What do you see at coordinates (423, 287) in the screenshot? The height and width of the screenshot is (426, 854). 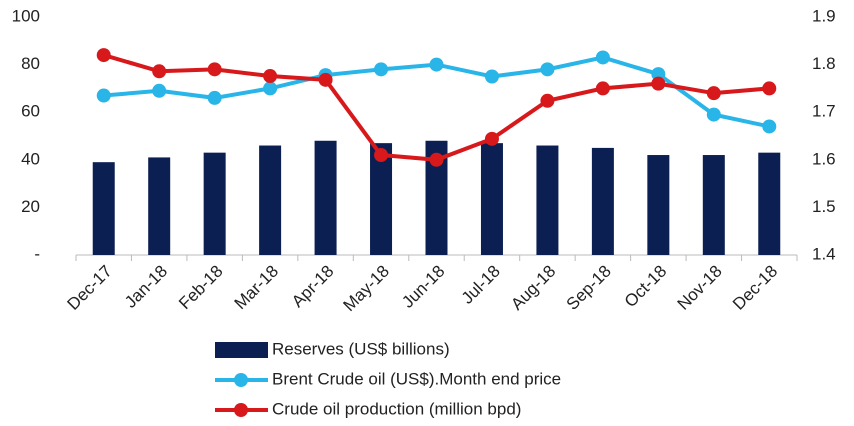 I see `x-tick-label: Jun-18` at bounding box center [423, 287].